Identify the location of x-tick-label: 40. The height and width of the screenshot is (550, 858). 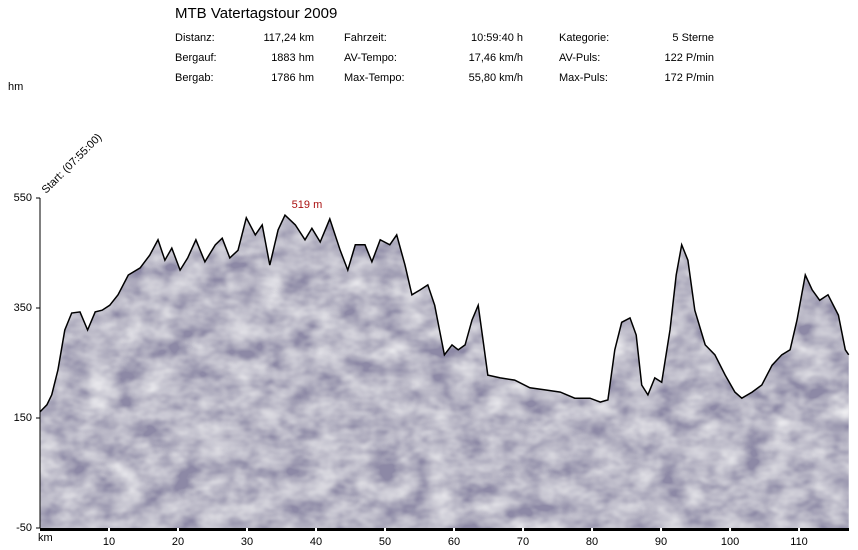
(316, 542).